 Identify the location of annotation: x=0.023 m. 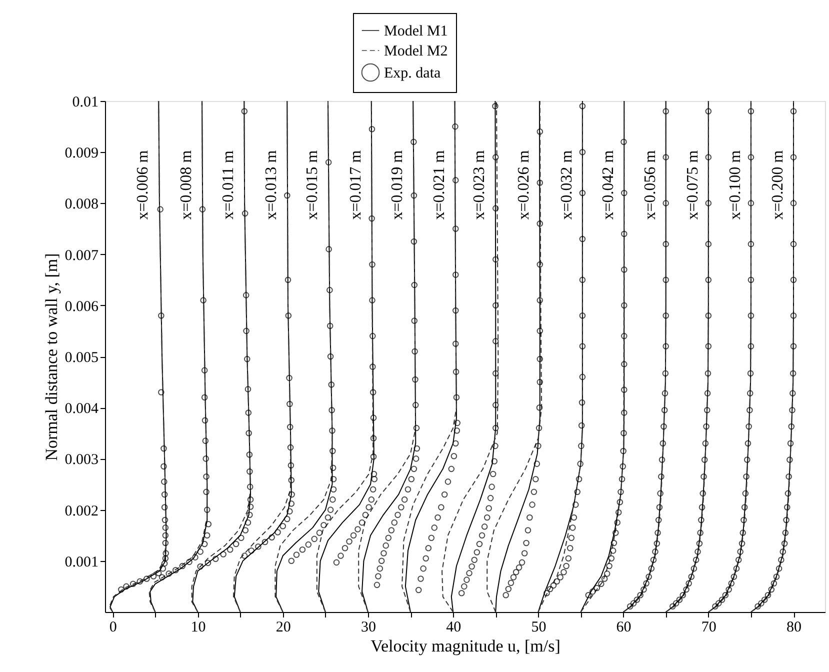
(479, 185).